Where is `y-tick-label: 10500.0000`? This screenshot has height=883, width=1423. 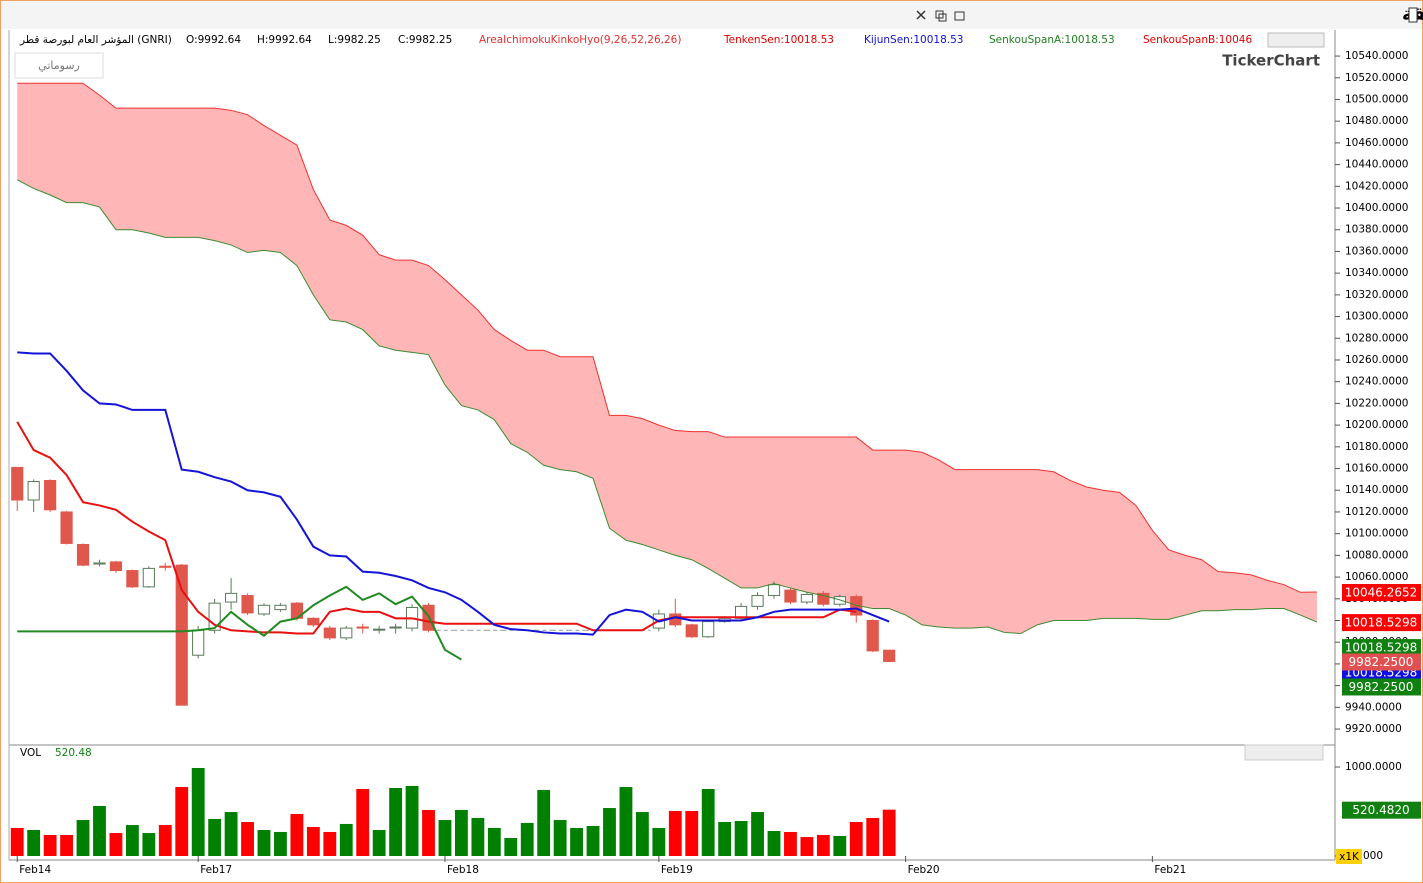 y-tick-label: 10500.0000 is located at coordinates (1376, 99).